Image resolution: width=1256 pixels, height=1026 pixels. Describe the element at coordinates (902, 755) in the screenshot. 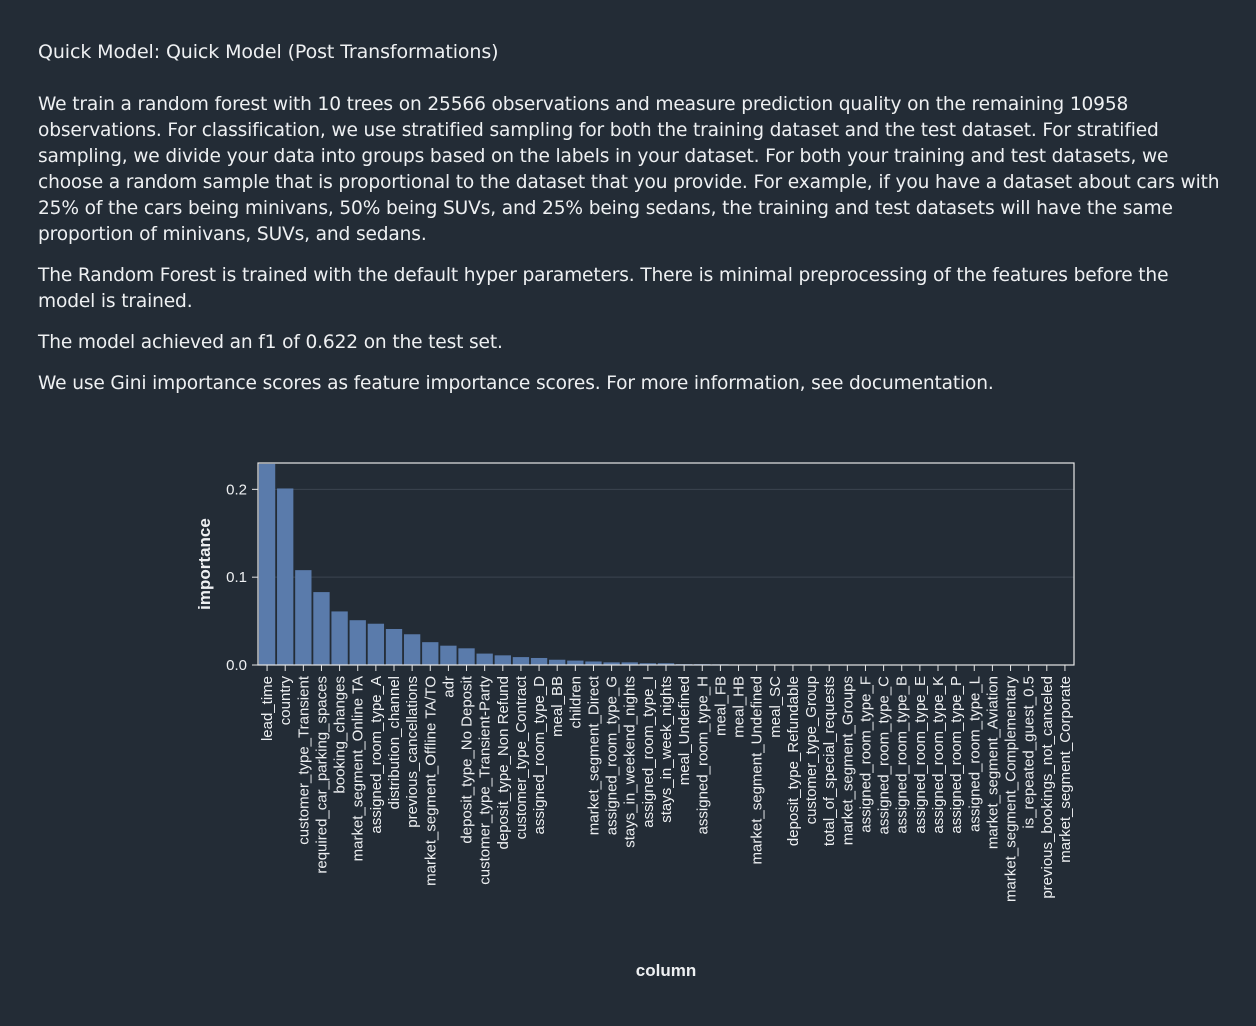

I see `x-tick-label: assigned_room_type_B` at that location.